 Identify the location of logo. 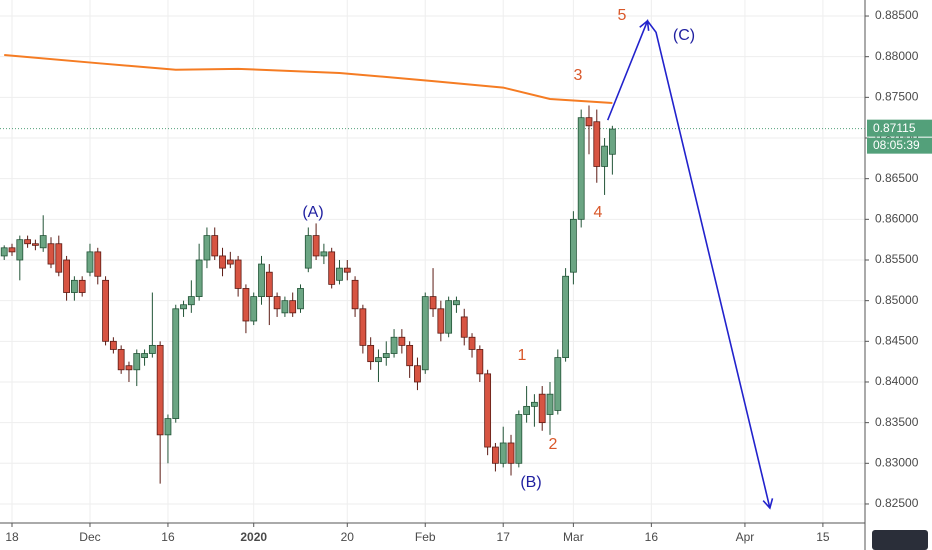
(900, 540).